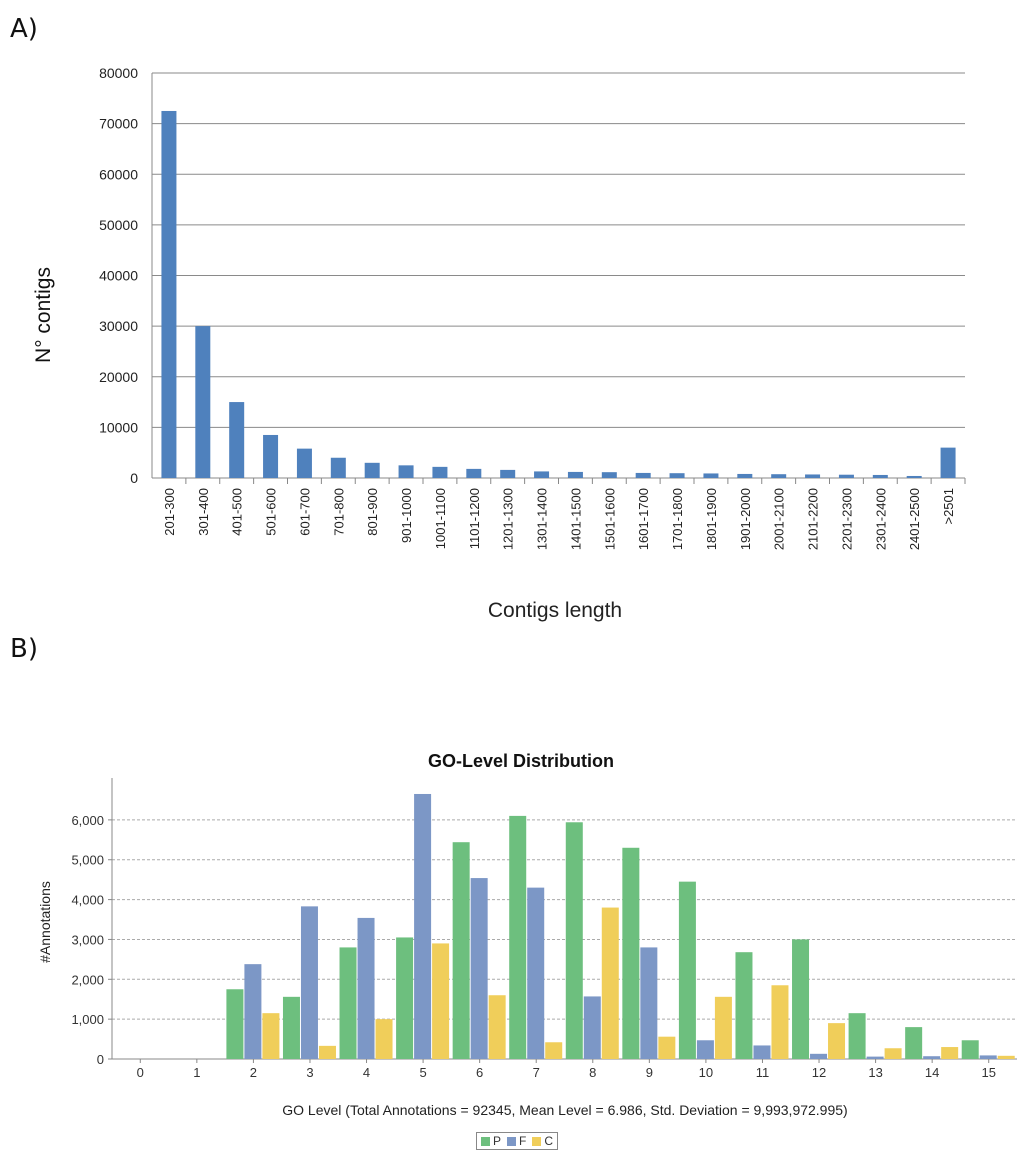 The width and height of the screenshot is (1024, 1163). I want to click on x-tick-label: 1301-1400, so click(542, 519).